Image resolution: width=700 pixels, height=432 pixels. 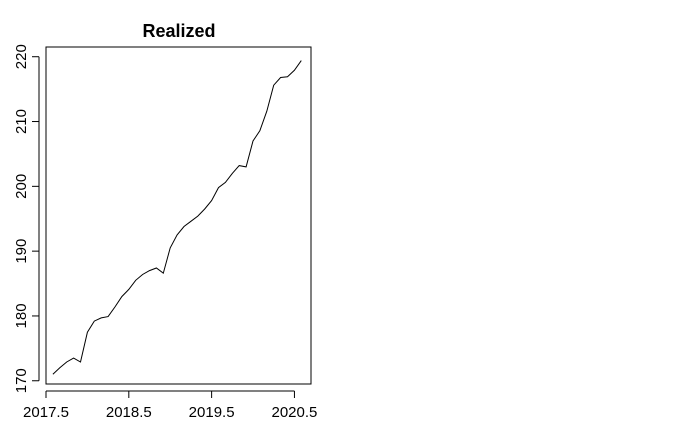 I want to click on y-tick-label: 220, so click(x=21, y=56).